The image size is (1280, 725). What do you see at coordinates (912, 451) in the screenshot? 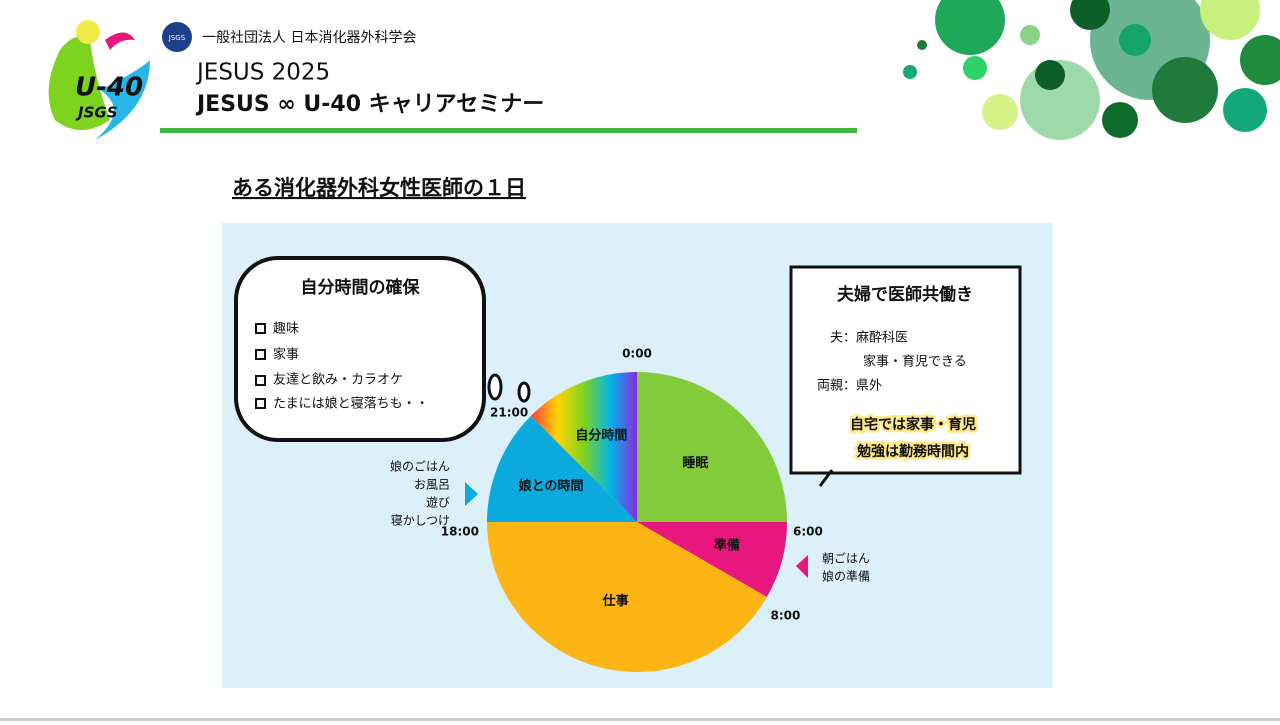
I see `box-highlight: 勉強は勤務時間内` at bounding box center [912, 451].